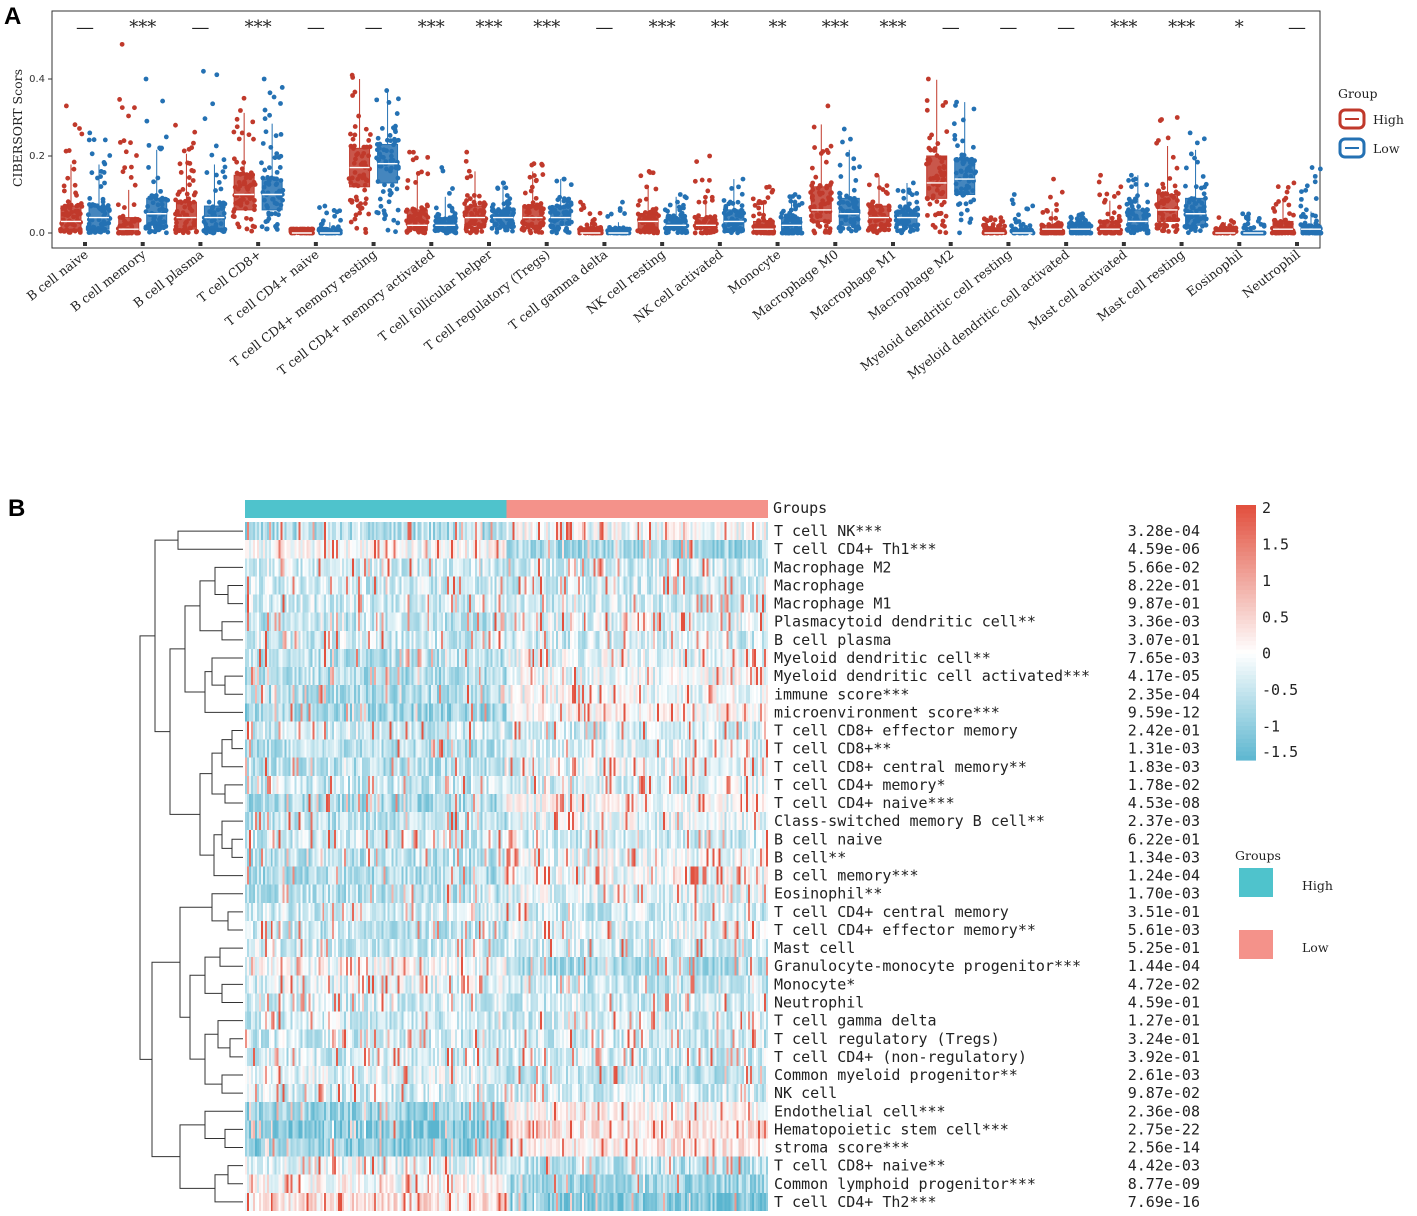 This screenshot has width=1417, height=1216. I want to click on row-p-value: 3.51e-01, so click(1164, 912).